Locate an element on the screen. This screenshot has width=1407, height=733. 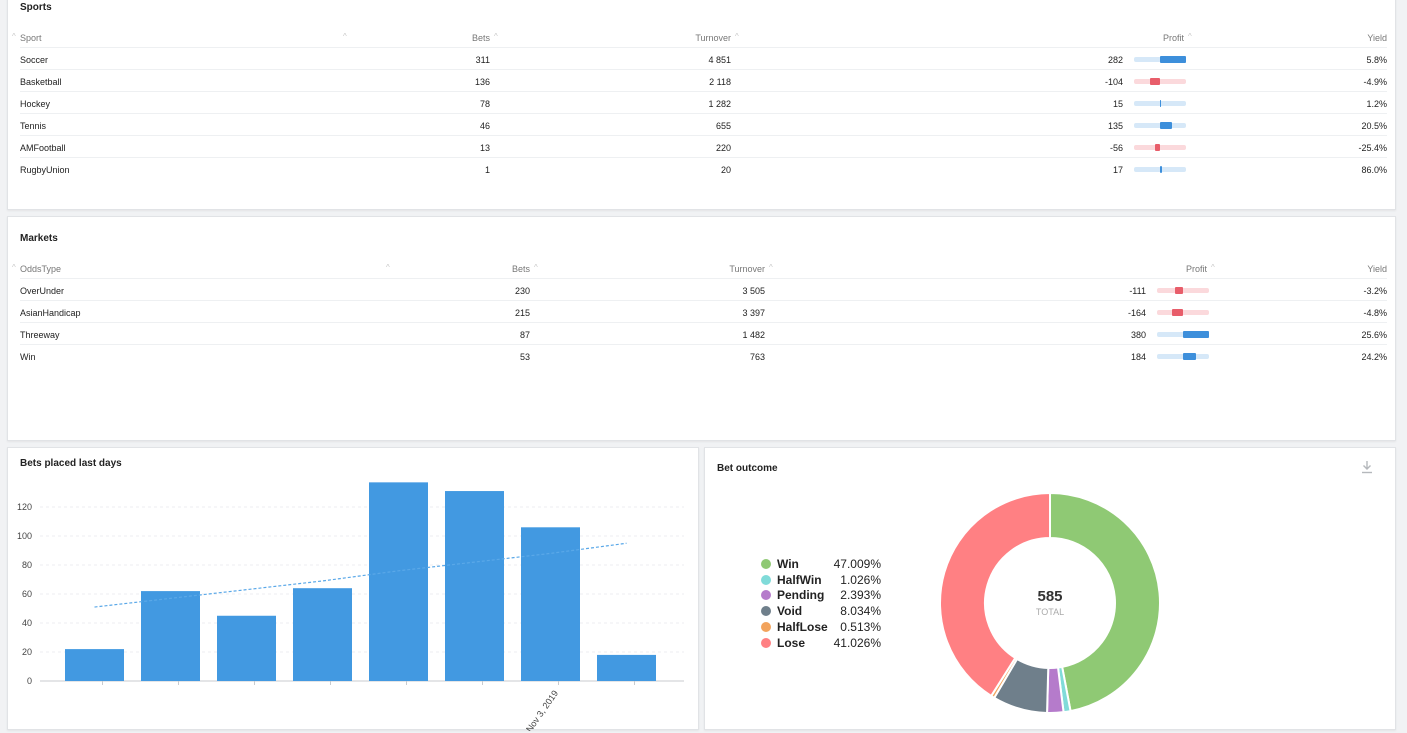
markets-title: Markets is located at coordinates (39, 238).